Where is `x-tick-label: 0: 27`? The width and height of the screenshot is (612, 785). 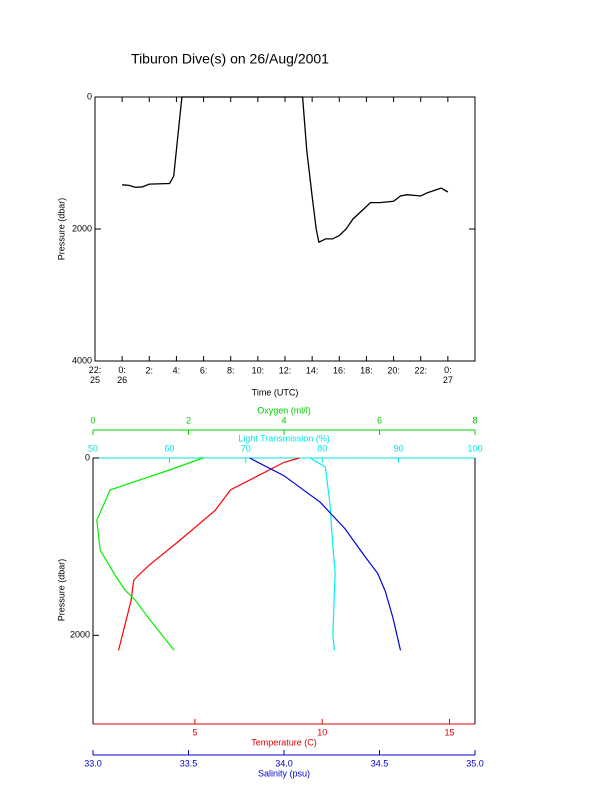 x-tick-label: 0: 27 is located at coordinates (448, 375).